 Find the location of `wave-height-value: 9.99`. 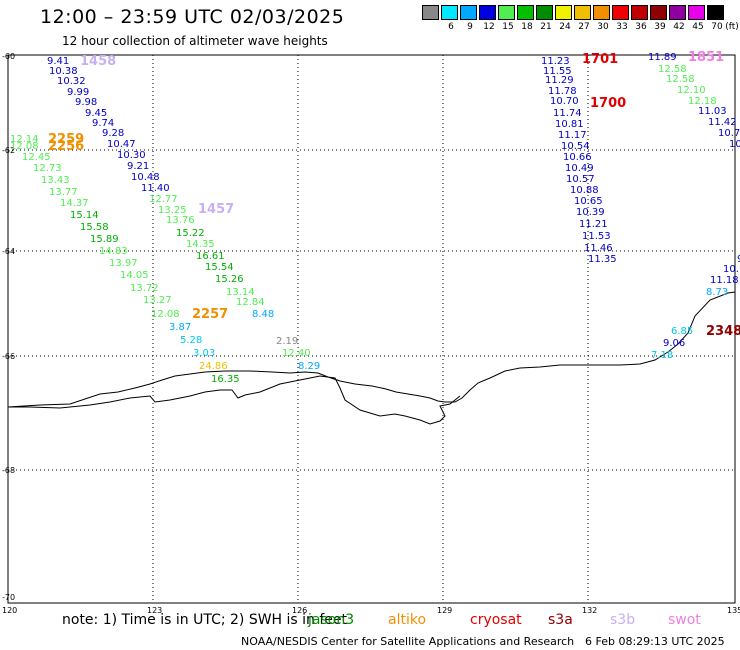

wave-height-value: 9.99 is located at coordinates (78, 92).